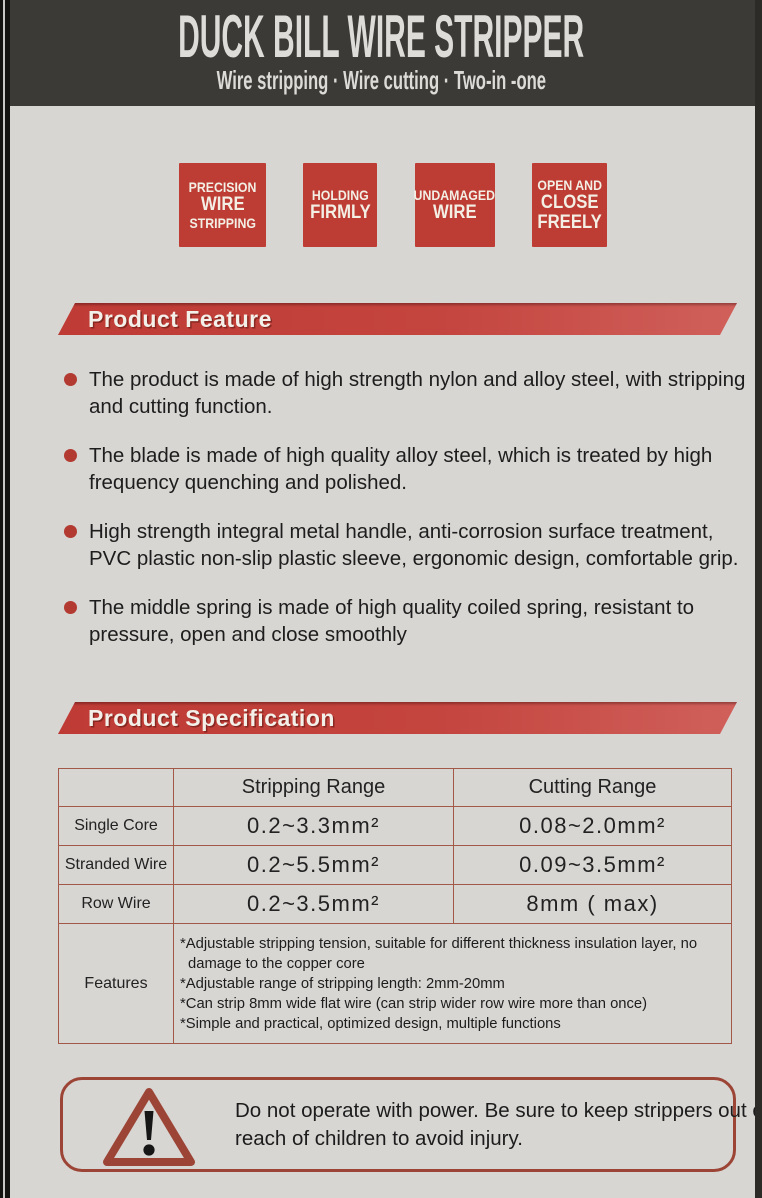 This screenshot has height=1198, width=762. I want to click on table-row-single-core: Single Core 0.2~3.3mm² 0.08~2.0mm², so click(395, 826).